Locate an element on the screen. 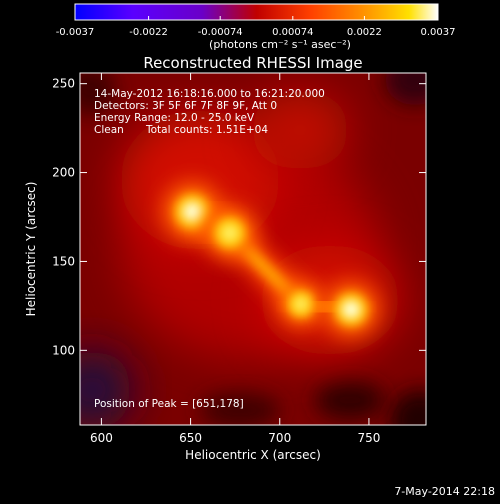  colorbar-tick-label: 0.0022 is located at coordinates (364, 32).